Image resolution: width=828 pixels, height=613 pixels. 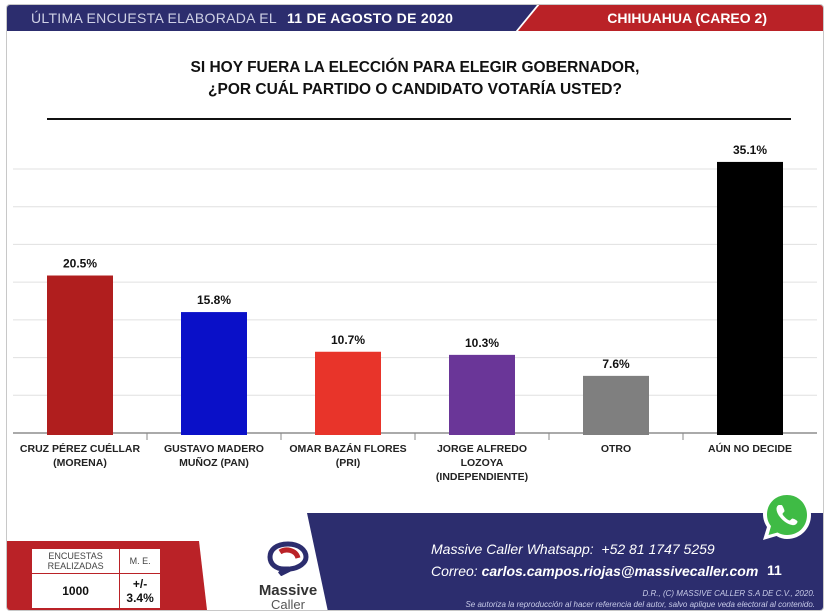 I want to click on page-number: 11, so click(x=774, y=570).